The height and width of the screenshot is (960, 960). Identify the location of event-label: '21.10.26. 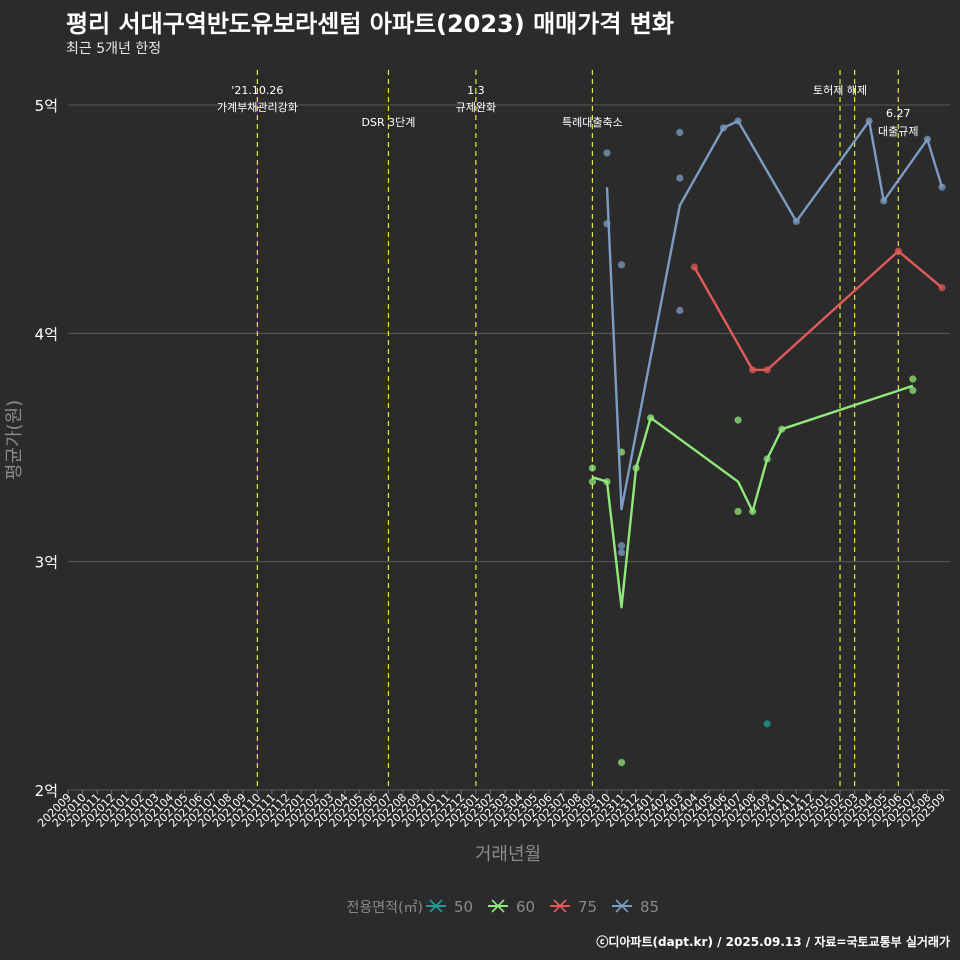
(257, 90).